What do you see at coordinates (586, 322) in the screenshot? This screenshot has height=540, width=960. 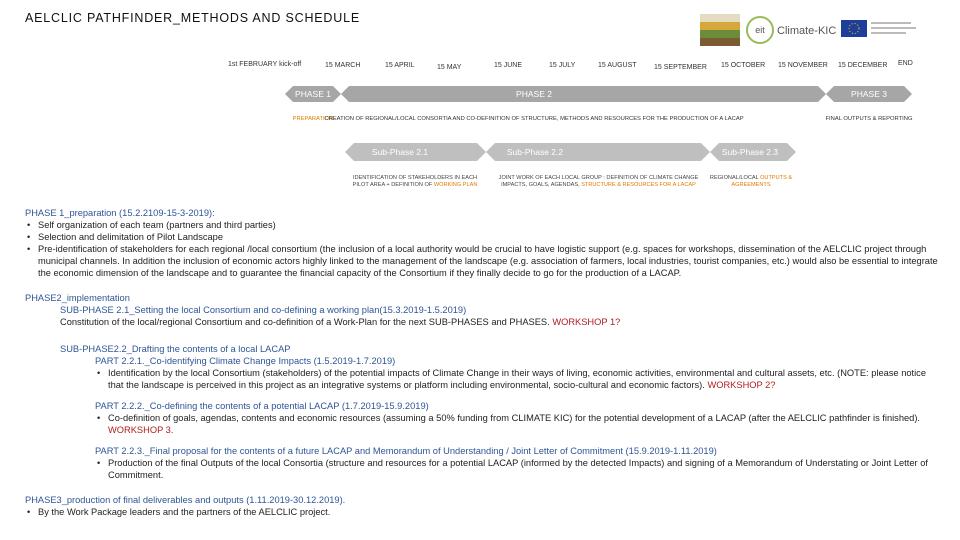 I see `workshop: WORKSHOP 1?` at bounding box center [586, 322].